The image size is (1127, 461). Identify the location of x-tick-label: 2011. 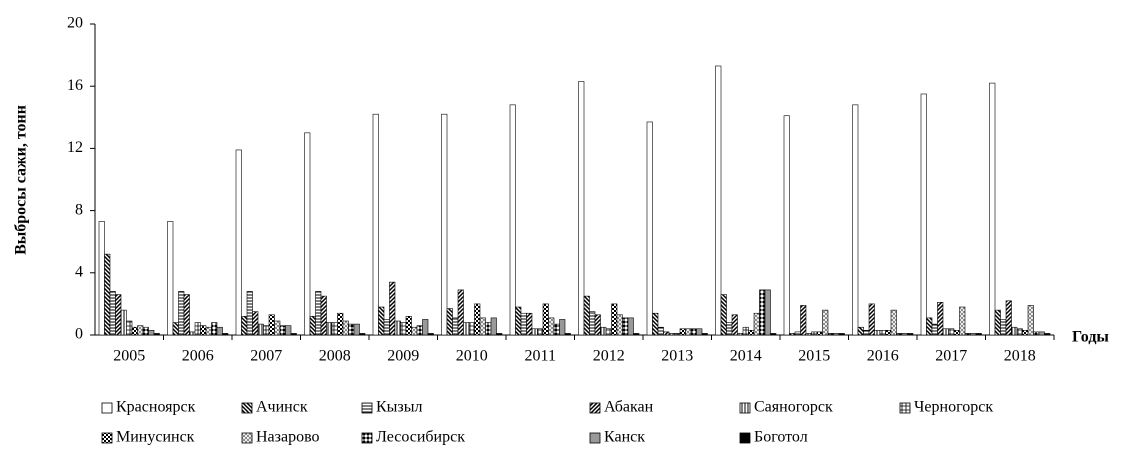
(540, 356).